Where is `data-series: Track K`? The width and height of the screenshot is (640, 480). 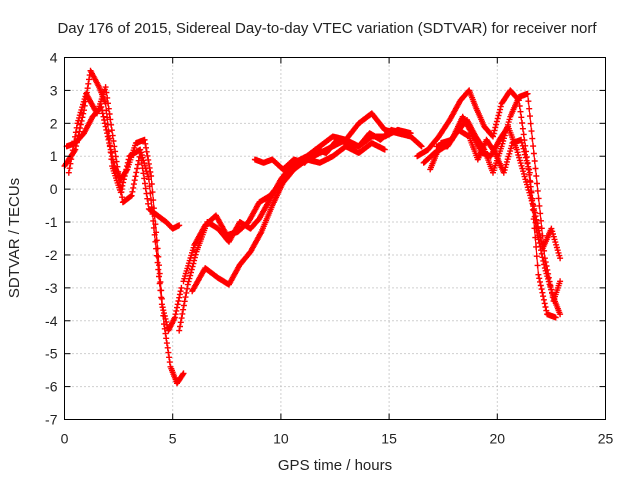 data-series: Track K is located at coordinates (496, 223).